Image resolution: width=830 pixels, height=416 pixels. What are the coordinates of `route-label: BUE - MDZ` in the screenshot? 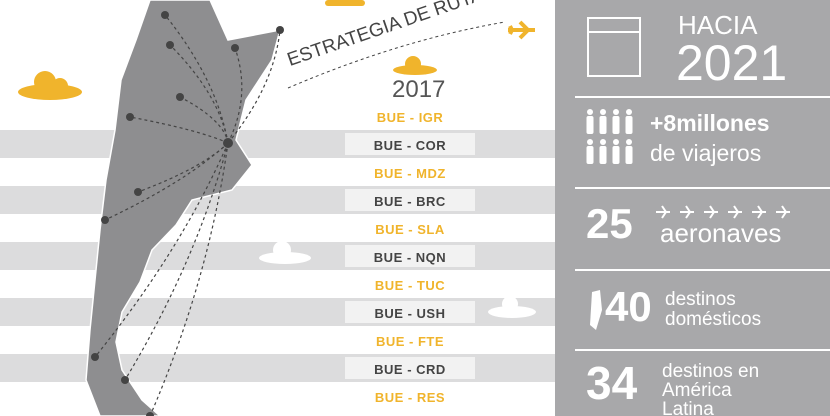 It's located at (410, 173).